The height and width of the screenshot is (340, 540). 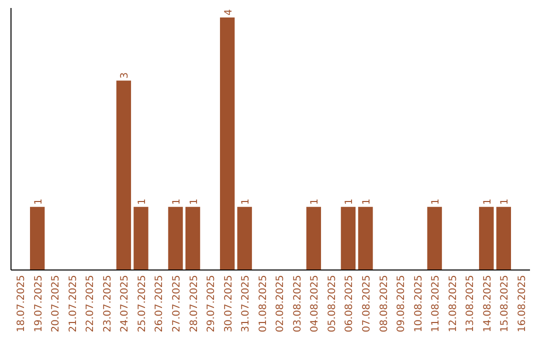 I want to click on x-tick-label: 10.08.2025, so click(x=418, y=303).